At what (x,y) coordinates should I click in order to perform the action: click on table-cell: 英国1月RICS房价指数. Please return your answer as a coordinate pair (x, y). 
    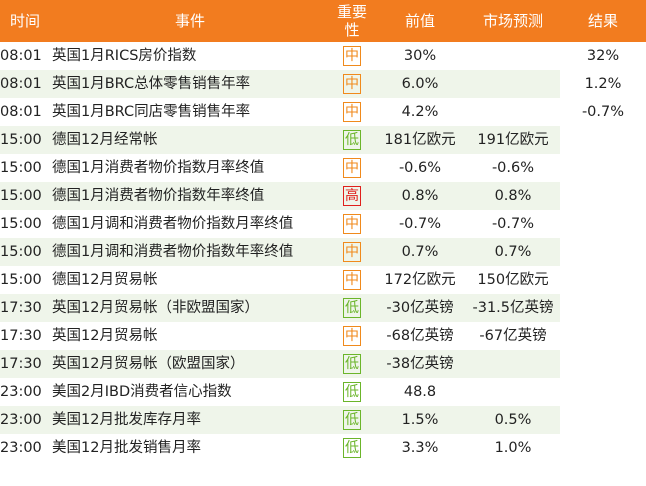
    Looking at the image, I should click on (124, 56).